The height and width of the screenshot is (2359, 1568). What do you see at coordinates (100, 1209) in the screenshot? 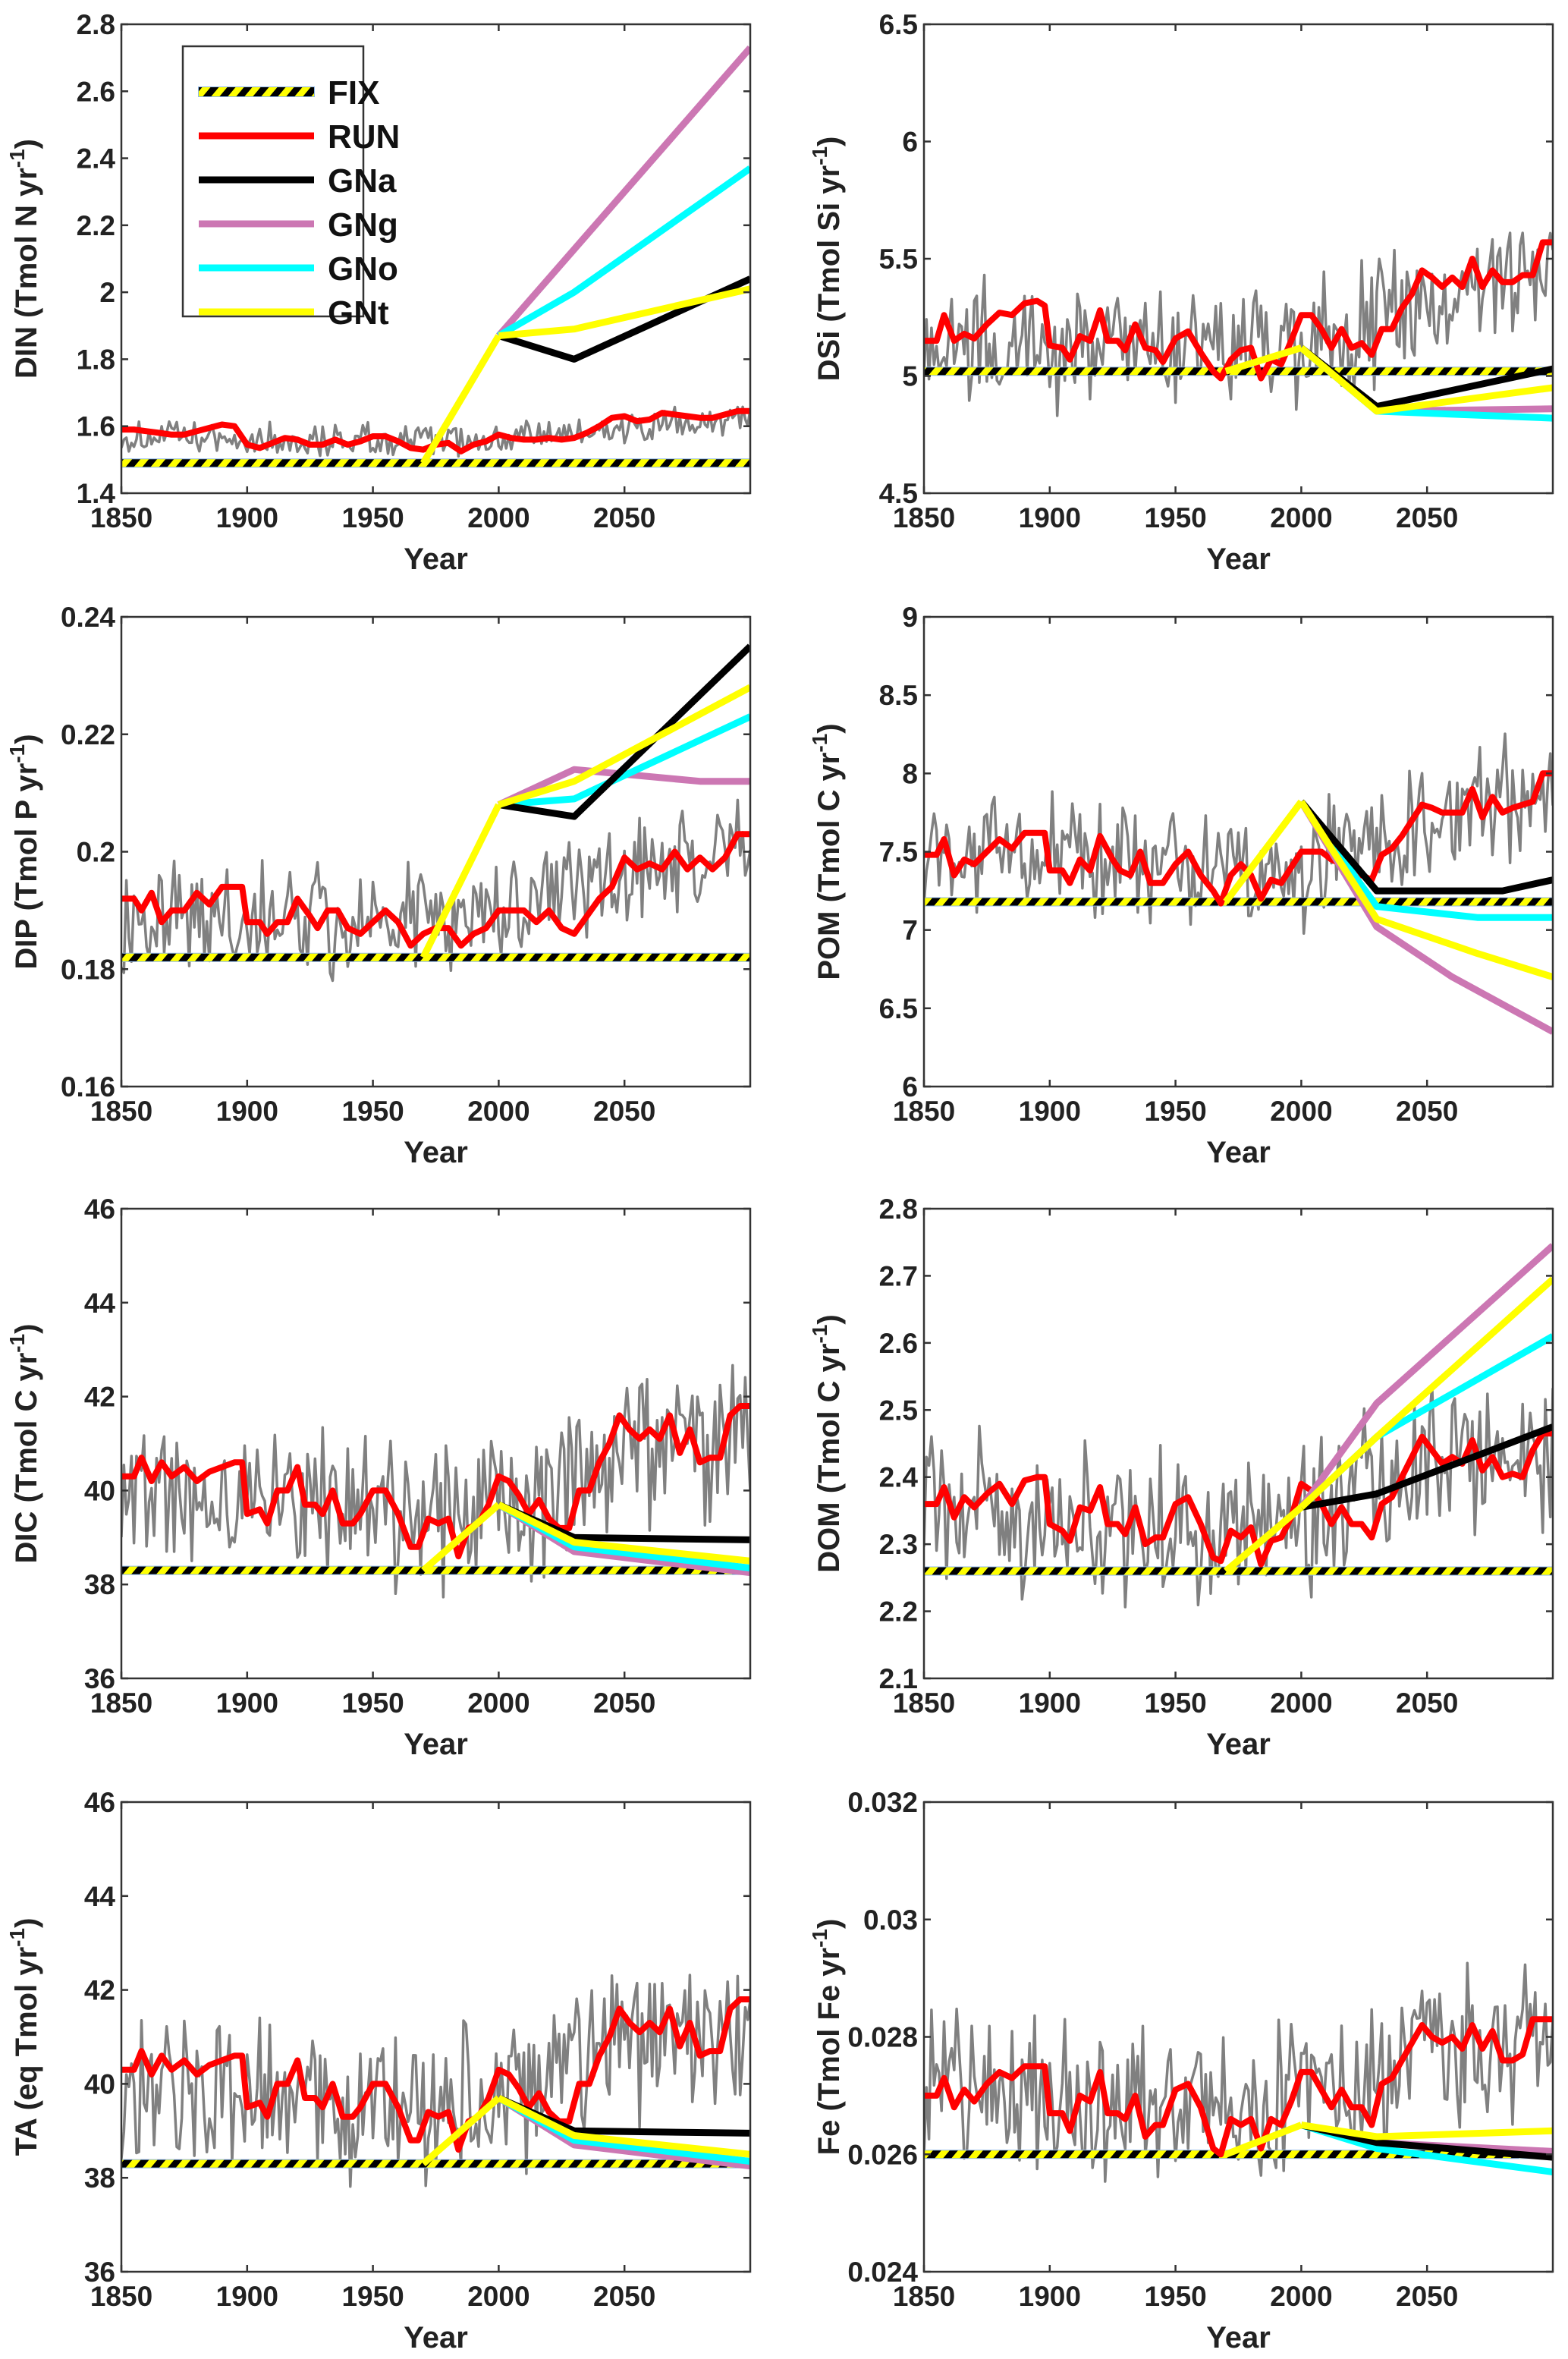
I see `y-tick-label: 46` at bounding box center [100, 1209].